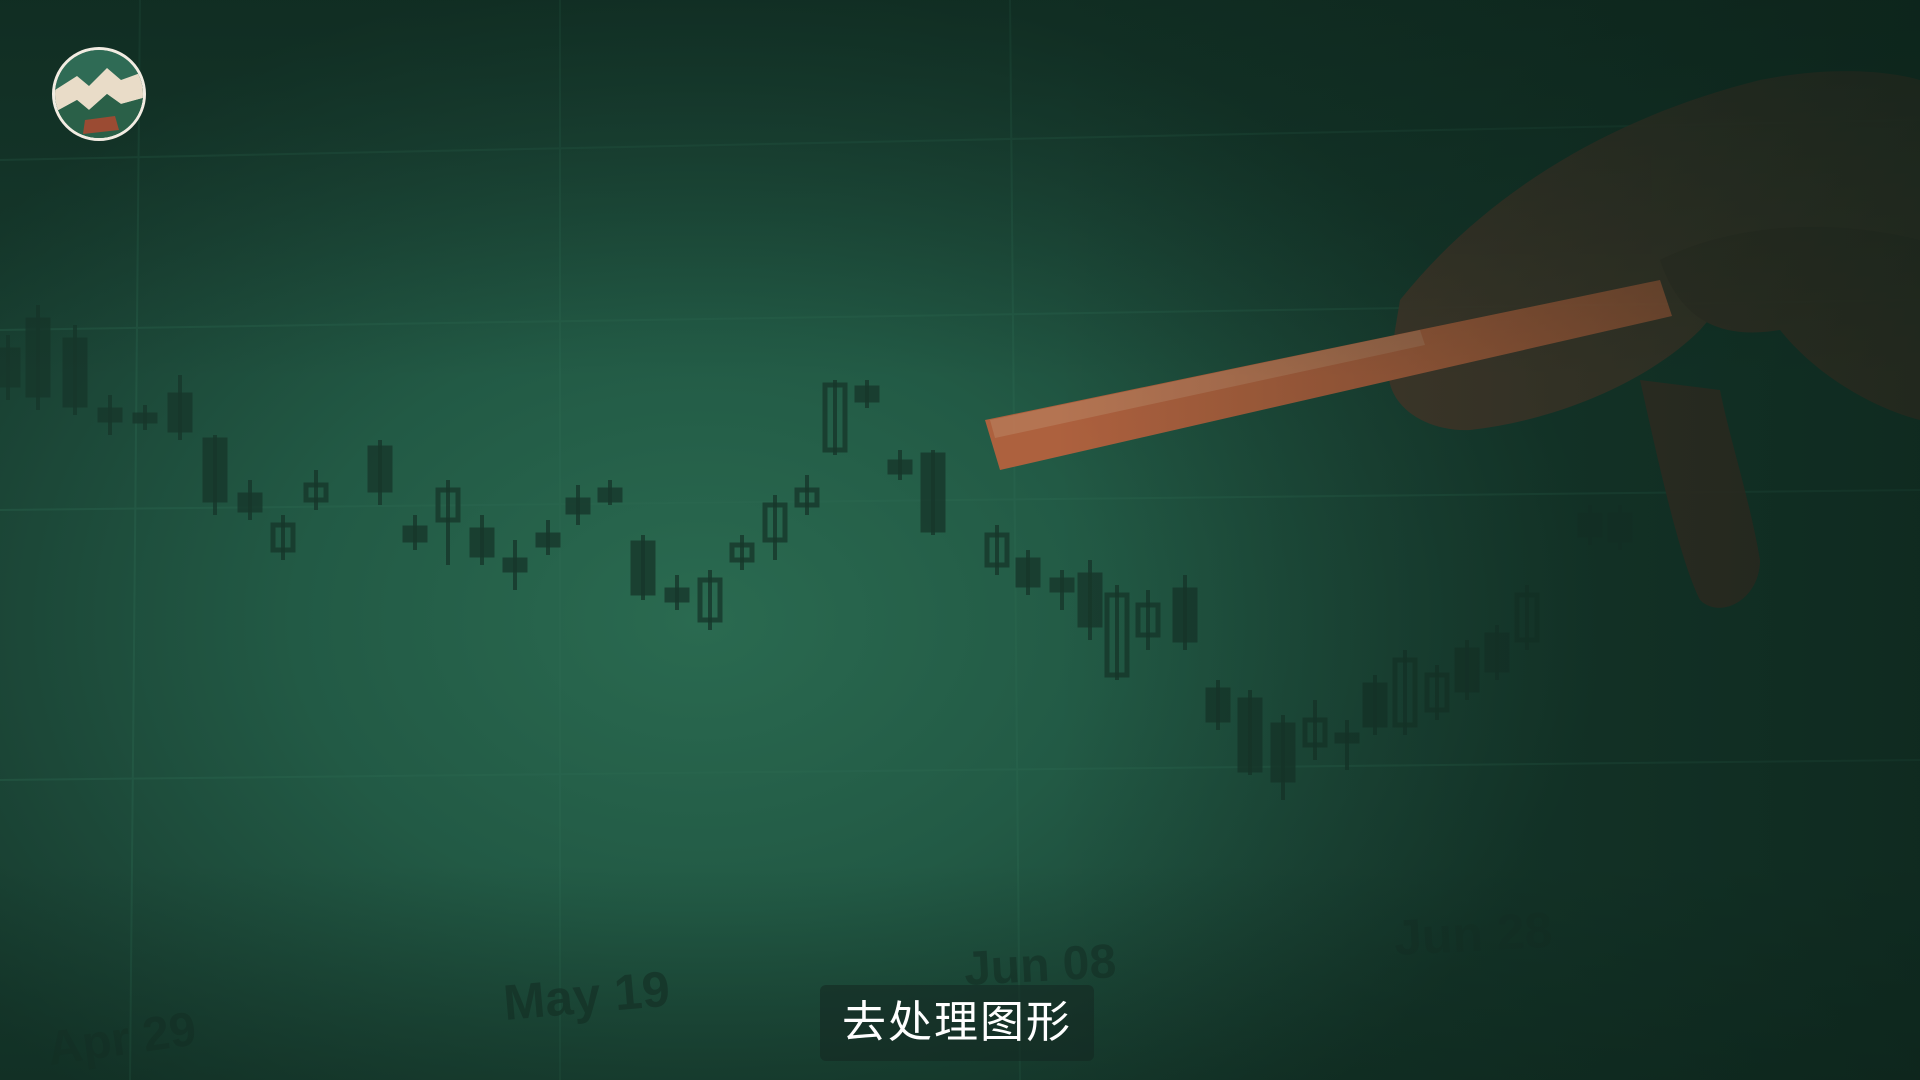 The height and width of the screenshot is (1080, 1920). I want to click on mountain-logo-icon, so click(99, 94).